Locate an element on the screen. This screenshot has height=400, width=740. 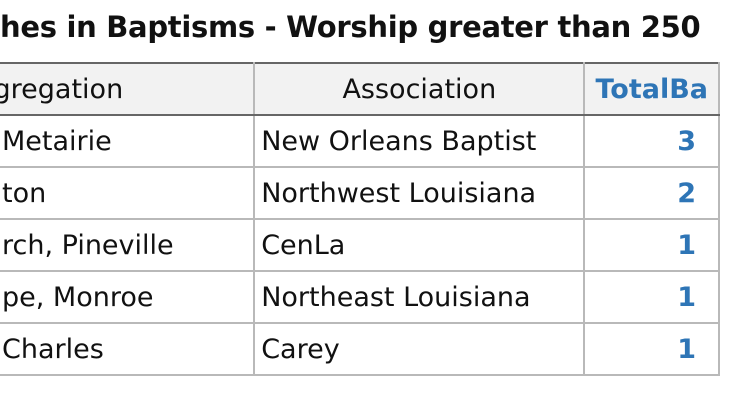
table-cell: Northwest Louisiana is located at coordinates (419, 193).